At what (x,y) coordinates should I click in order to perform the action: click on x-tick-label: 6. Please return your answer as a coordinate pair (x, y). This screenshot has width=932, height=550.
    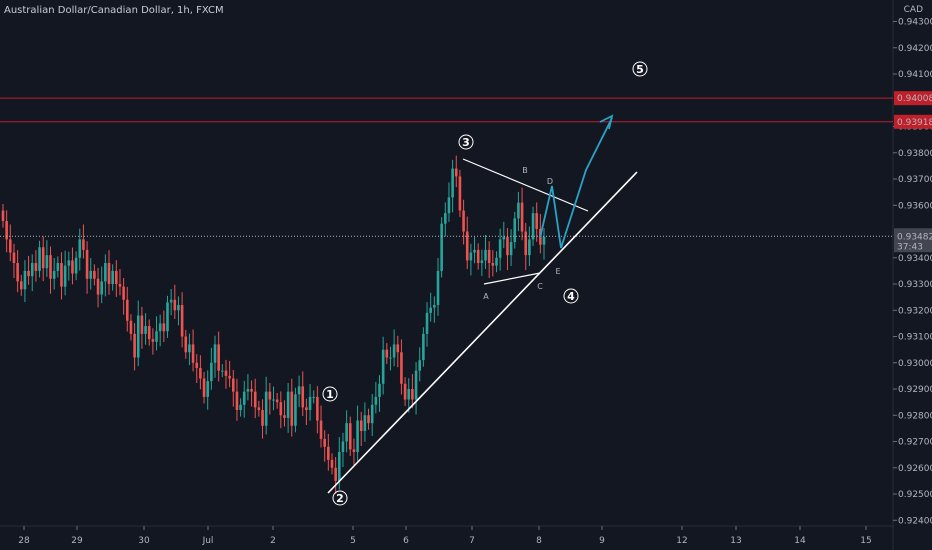
    Looking at the image, I should click on (406, 541).